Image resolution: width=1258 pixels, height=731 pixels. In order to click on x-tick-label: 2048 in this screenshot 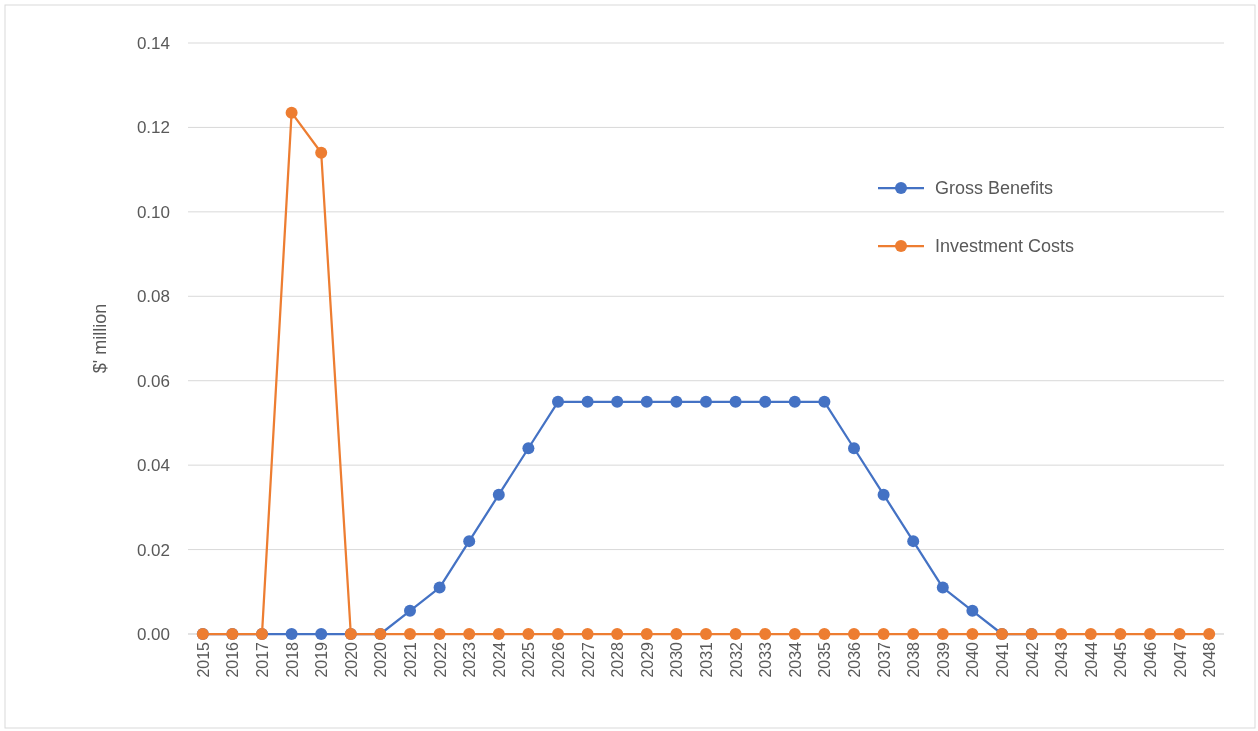, I will do `click(1210, 659)`.